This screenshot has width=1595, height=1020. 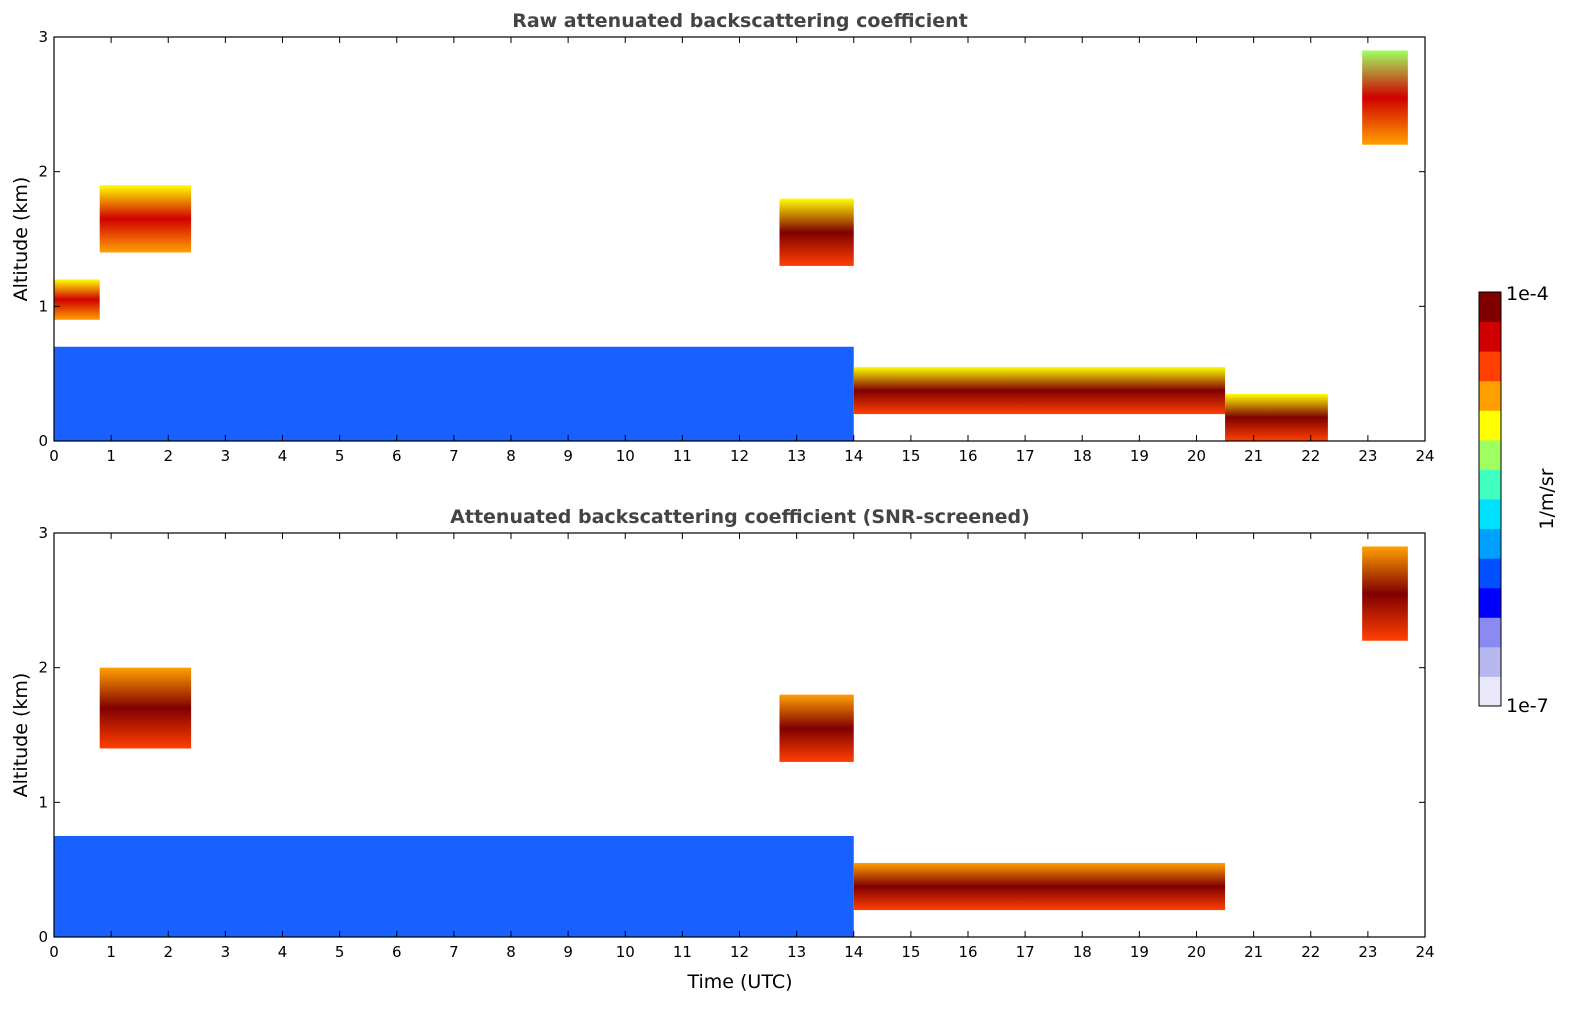 What do you see at coordinates (1527, 706) in the screenshot?
I see `colorbar-min-label: 1e-7` at bounding box center [1527, 706].